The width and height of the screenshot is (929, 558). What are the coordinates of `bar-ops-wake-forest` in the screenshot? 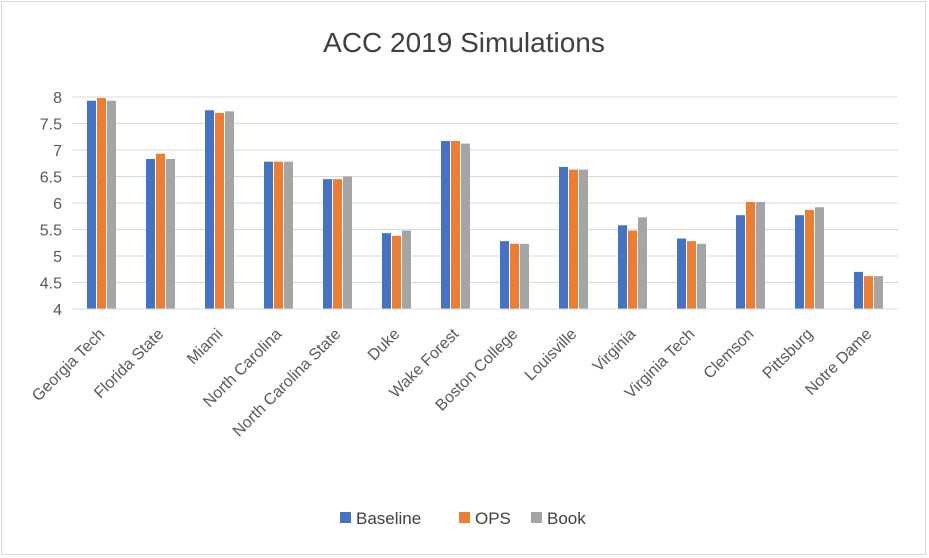 It's located at (455, 224).